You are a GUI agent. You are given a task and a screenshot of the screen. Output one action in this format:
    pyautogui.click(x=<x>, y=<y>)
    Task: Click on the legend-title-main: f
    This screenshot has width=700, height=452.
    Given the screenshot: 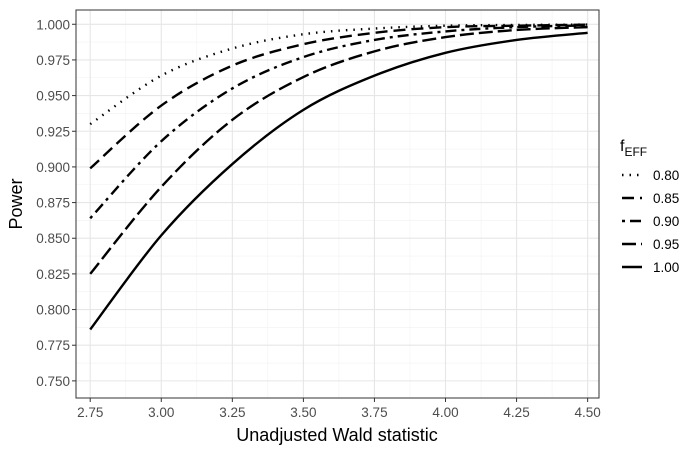 What is the action you would take?
    pyautogui.click(x=622, y=146)
    